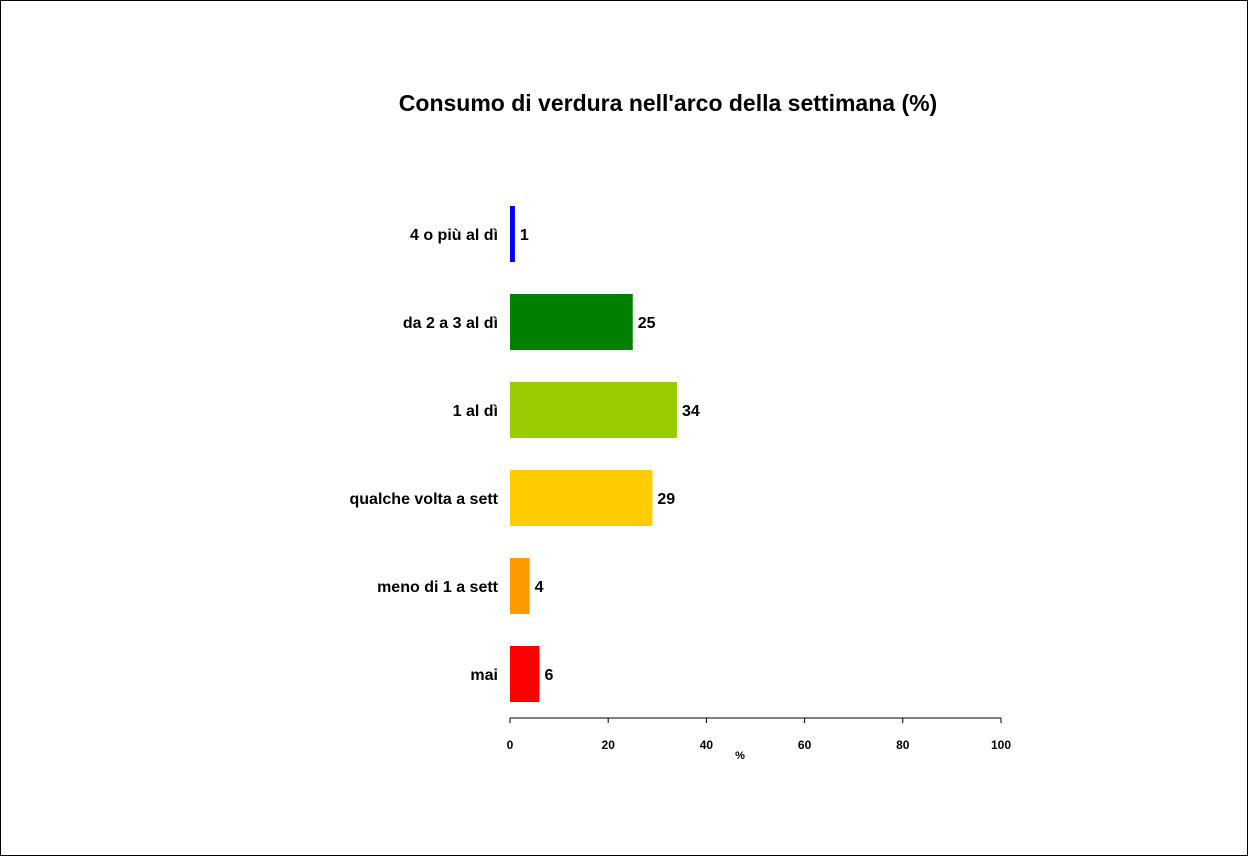  Describe the element at coordinates (666, 499) in the screenshot. I see `data-label: 29` at that location.